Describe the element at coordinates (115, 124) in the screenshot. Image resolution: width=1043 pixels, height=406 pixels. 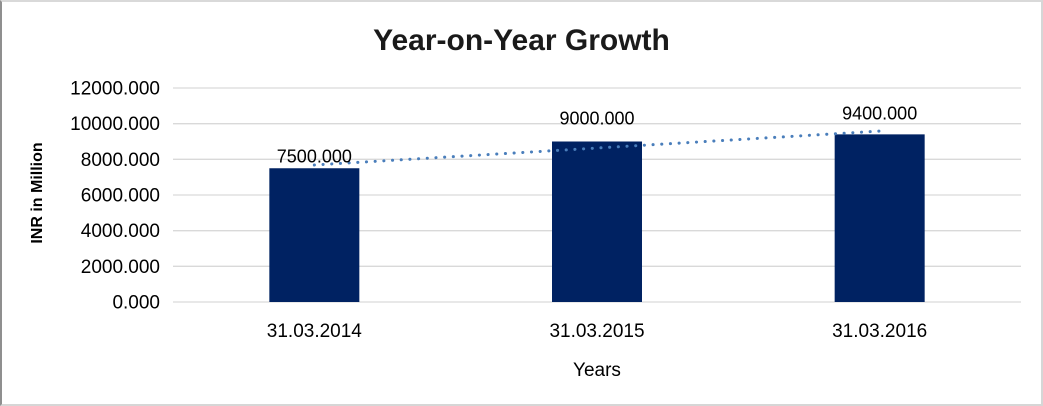
I see `y-tick-label: 10000.000` at that location.